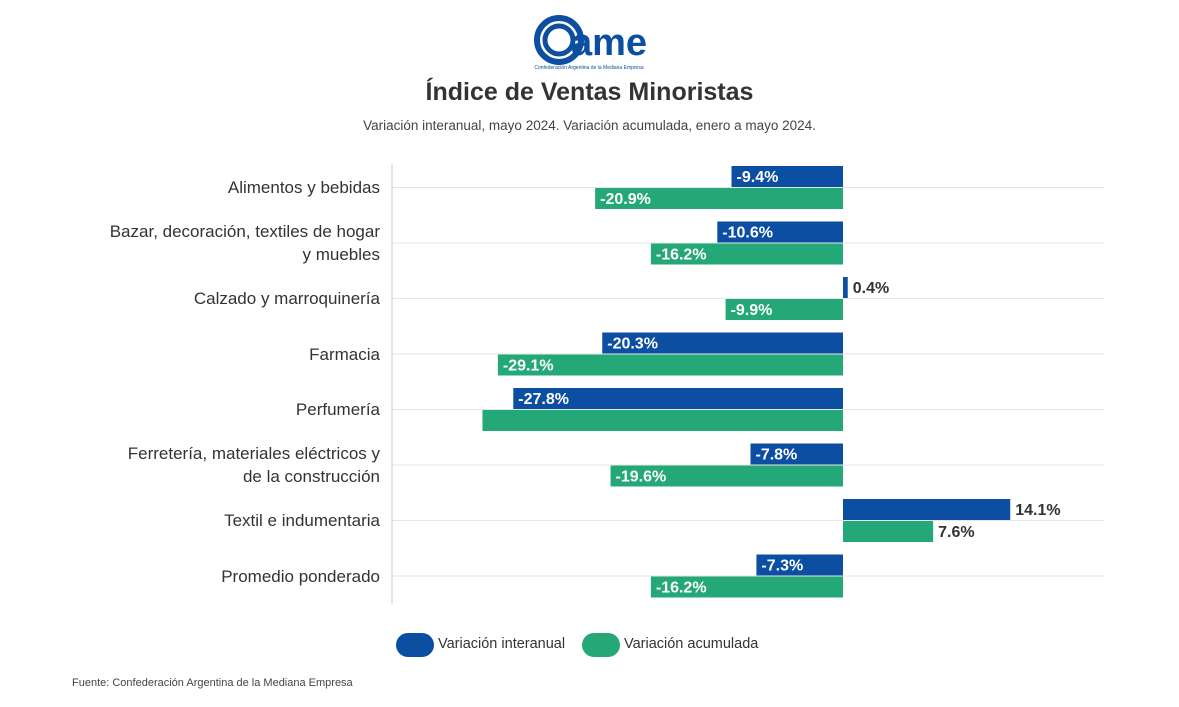 Image resolution: width=1179 pixels, height=707 pixels. Describe the element at coordinates (625, 199) in the screenshot. I see `data-label-acumulada: -20.9%` at that location.